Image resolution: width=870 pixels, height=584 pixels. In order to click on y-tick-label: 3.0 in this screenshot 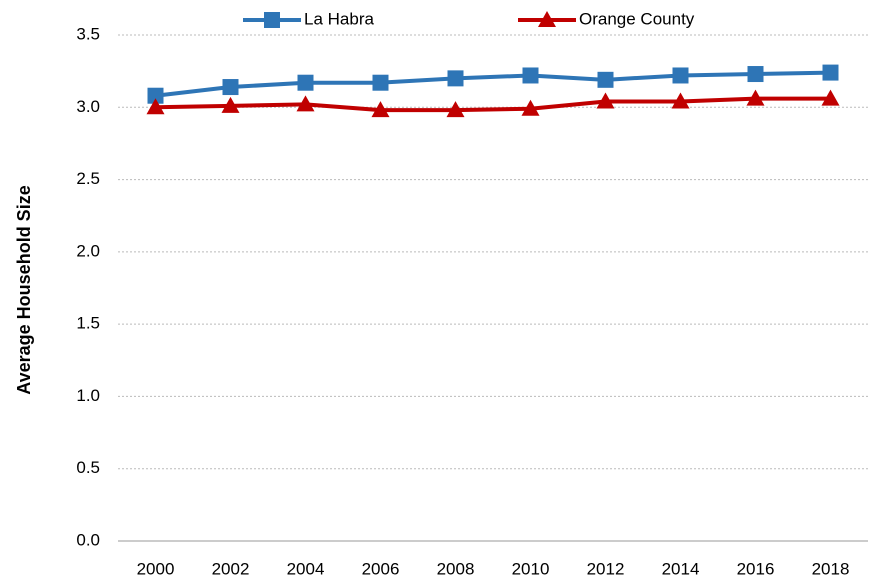, I will do `click(88, 106)`.